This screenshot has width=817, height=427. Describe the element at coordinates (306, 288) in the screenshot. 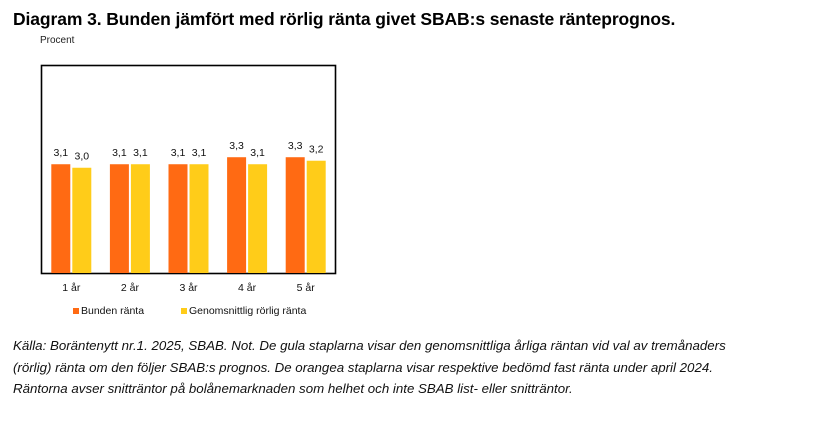

I see `x-tick-label: 5 år` at that location.